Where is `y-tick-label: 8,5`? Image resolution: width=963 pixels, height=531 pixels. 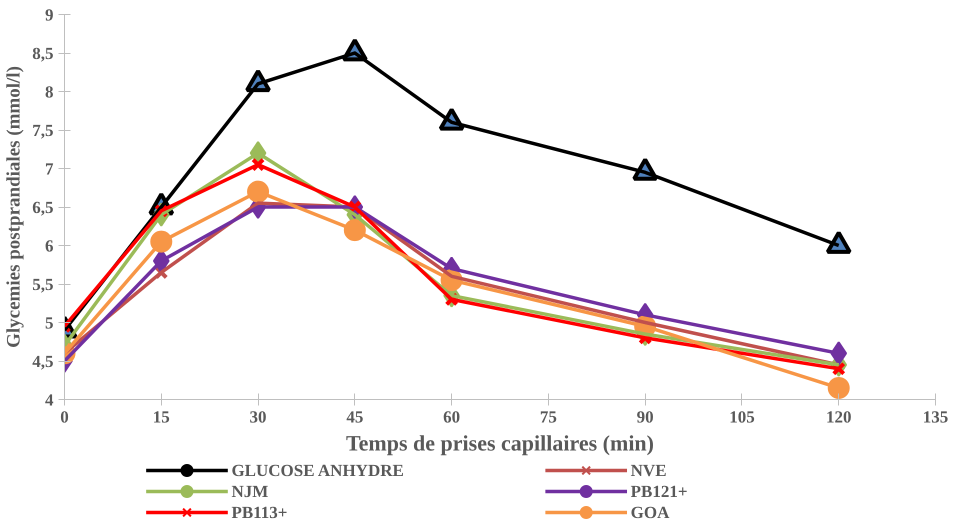
y-tick-label: 8,5 is located at coordinates (43, 53).